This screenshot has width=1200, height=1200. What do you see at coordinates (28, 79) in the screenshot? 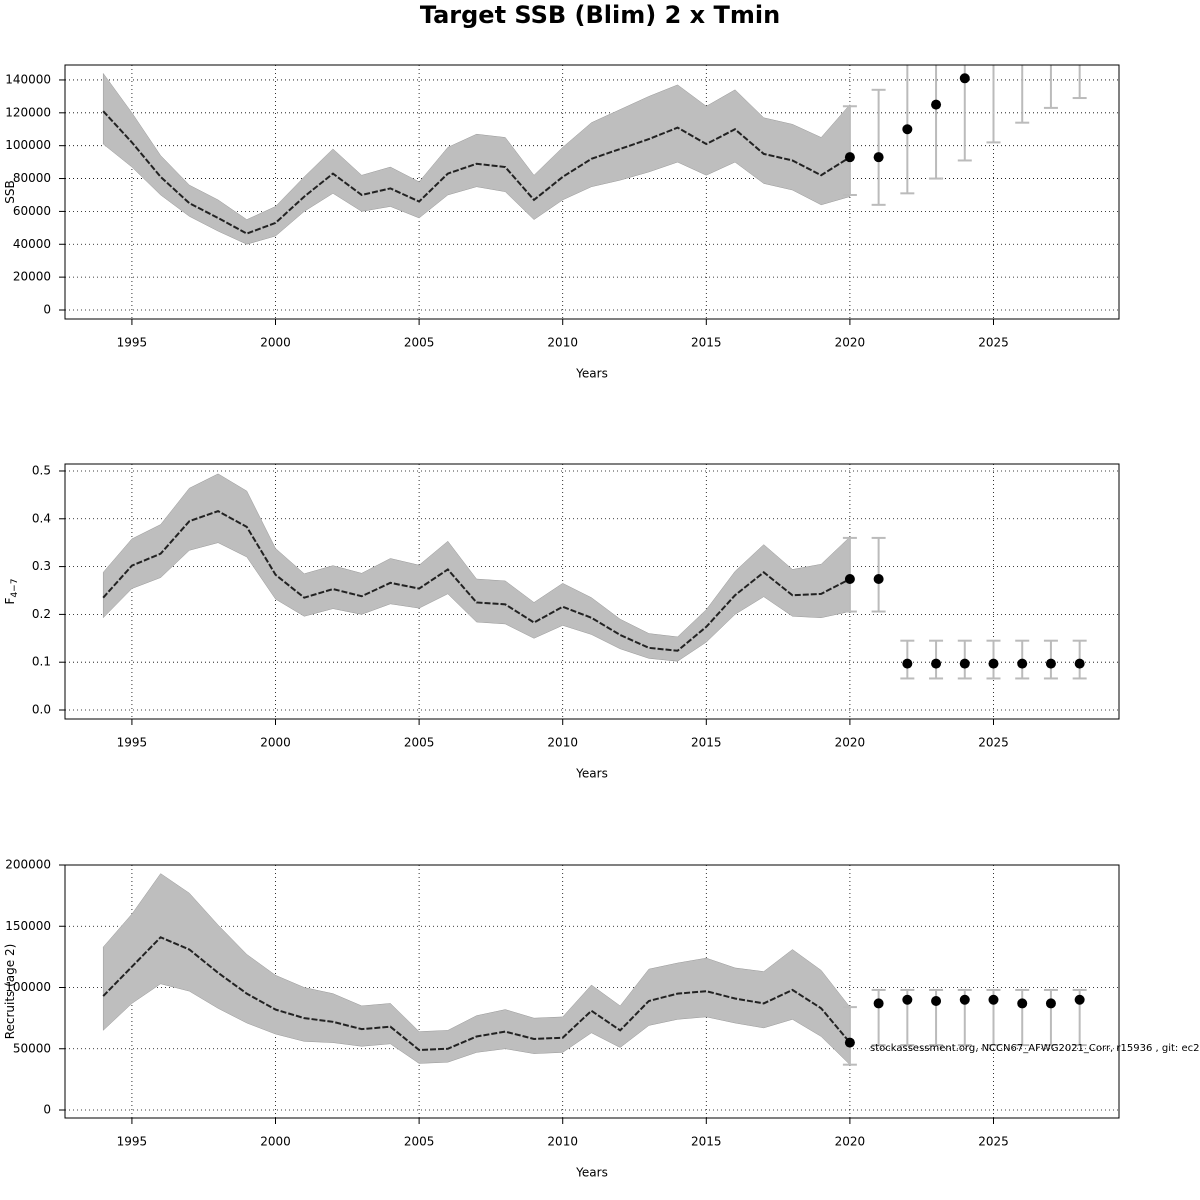
I see `y-tick-label: 140000` at bounding box center [28, 79].